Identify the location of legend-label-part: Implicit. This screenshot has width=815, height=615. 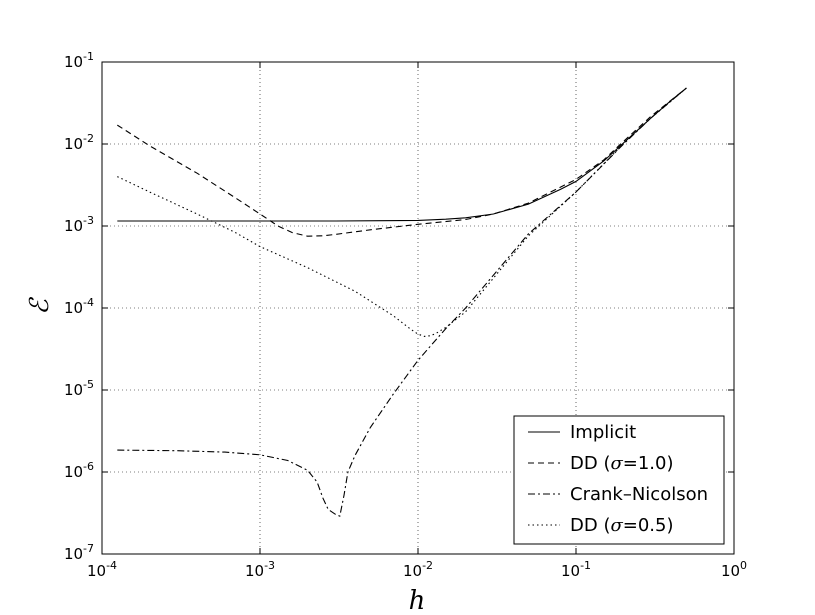
(603, 432).